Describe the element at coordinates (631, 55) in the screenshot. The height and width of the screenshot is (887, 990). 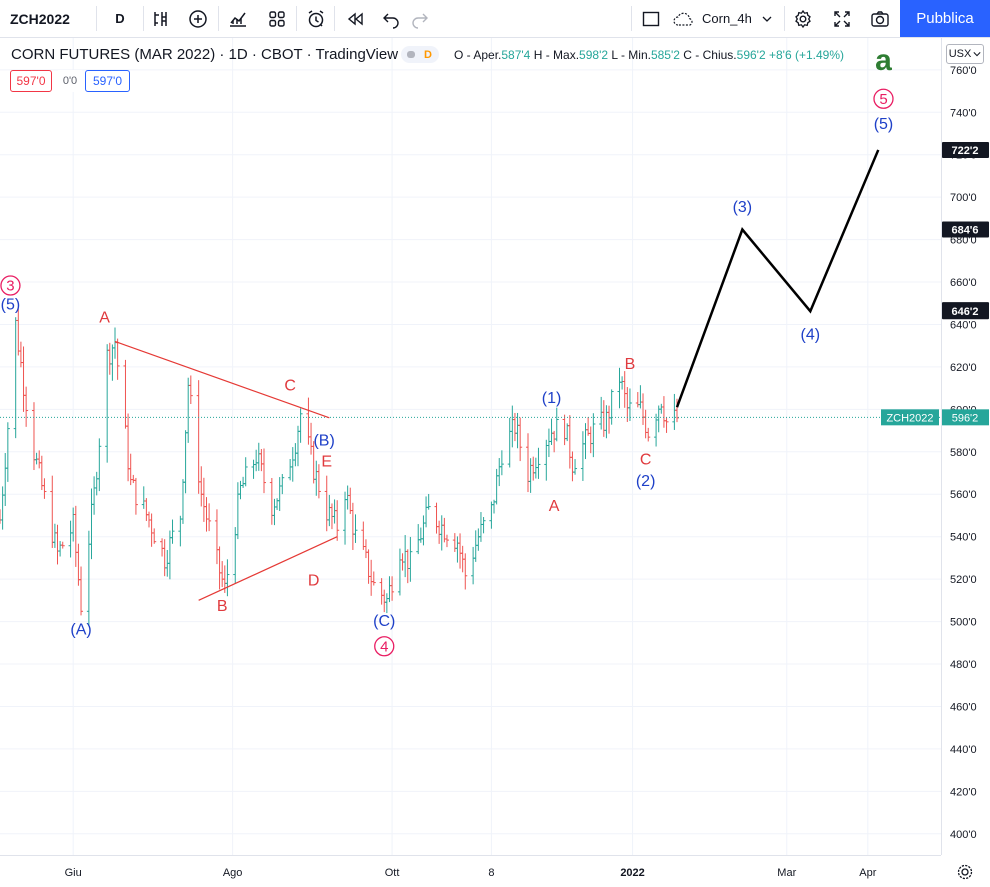
I see `low-label: L - Min.` at that location.